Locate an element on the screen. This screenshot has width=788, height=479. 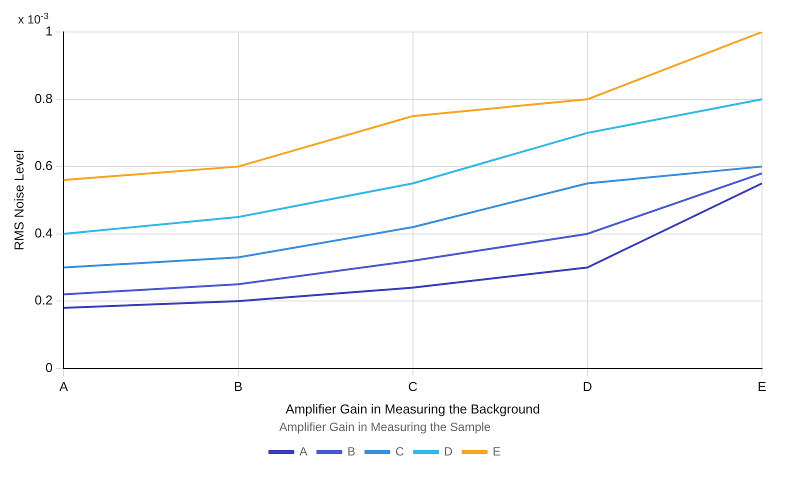
legend-label: C is located at coordinates (399, 451).